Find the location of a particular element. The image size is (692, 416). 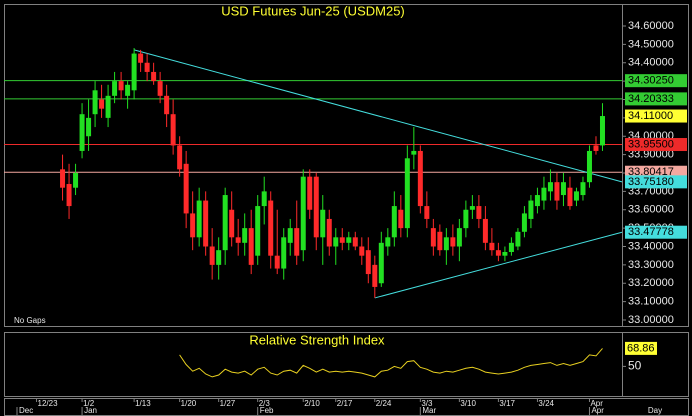

y-tick-label: 33.60000 is located at coordinates (651, 210).